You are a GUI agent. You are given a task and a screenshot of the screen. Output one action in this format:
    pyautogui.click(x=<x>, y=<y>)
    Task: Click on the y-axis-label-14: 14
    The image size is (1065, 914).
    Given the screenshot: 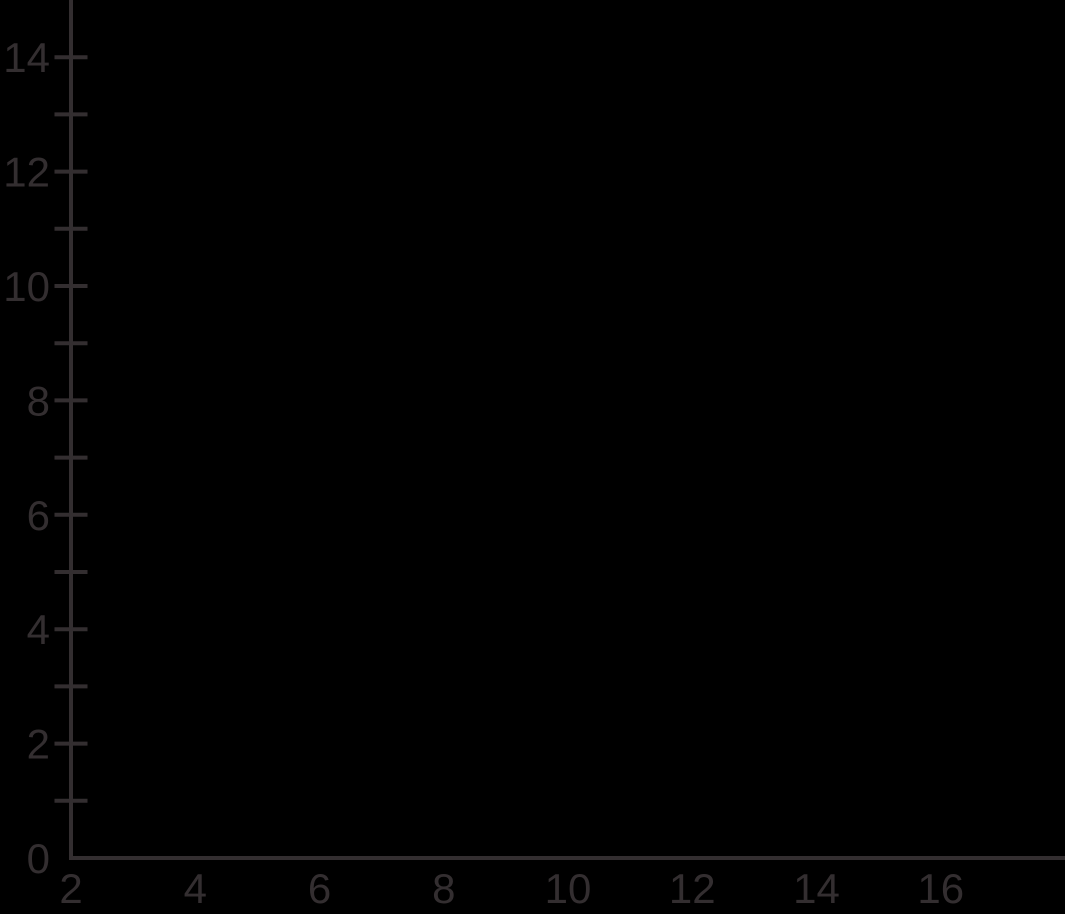 What is the action you would take?
    pyautogui.click(x=26, y=57)
    